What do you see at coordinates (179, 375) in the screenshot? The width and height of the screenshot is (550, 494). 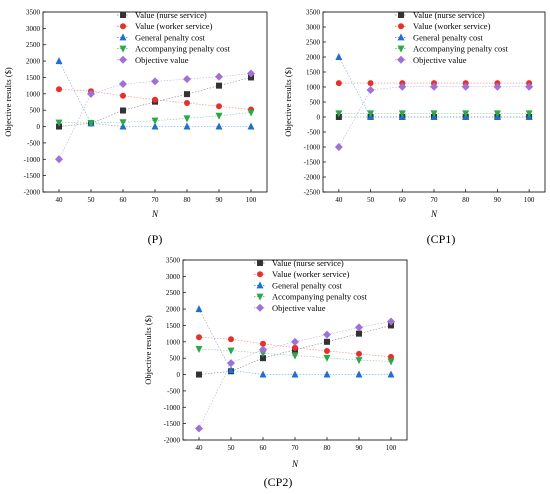 I see `y-tick-label: 0` at bounding box center [179, 375].